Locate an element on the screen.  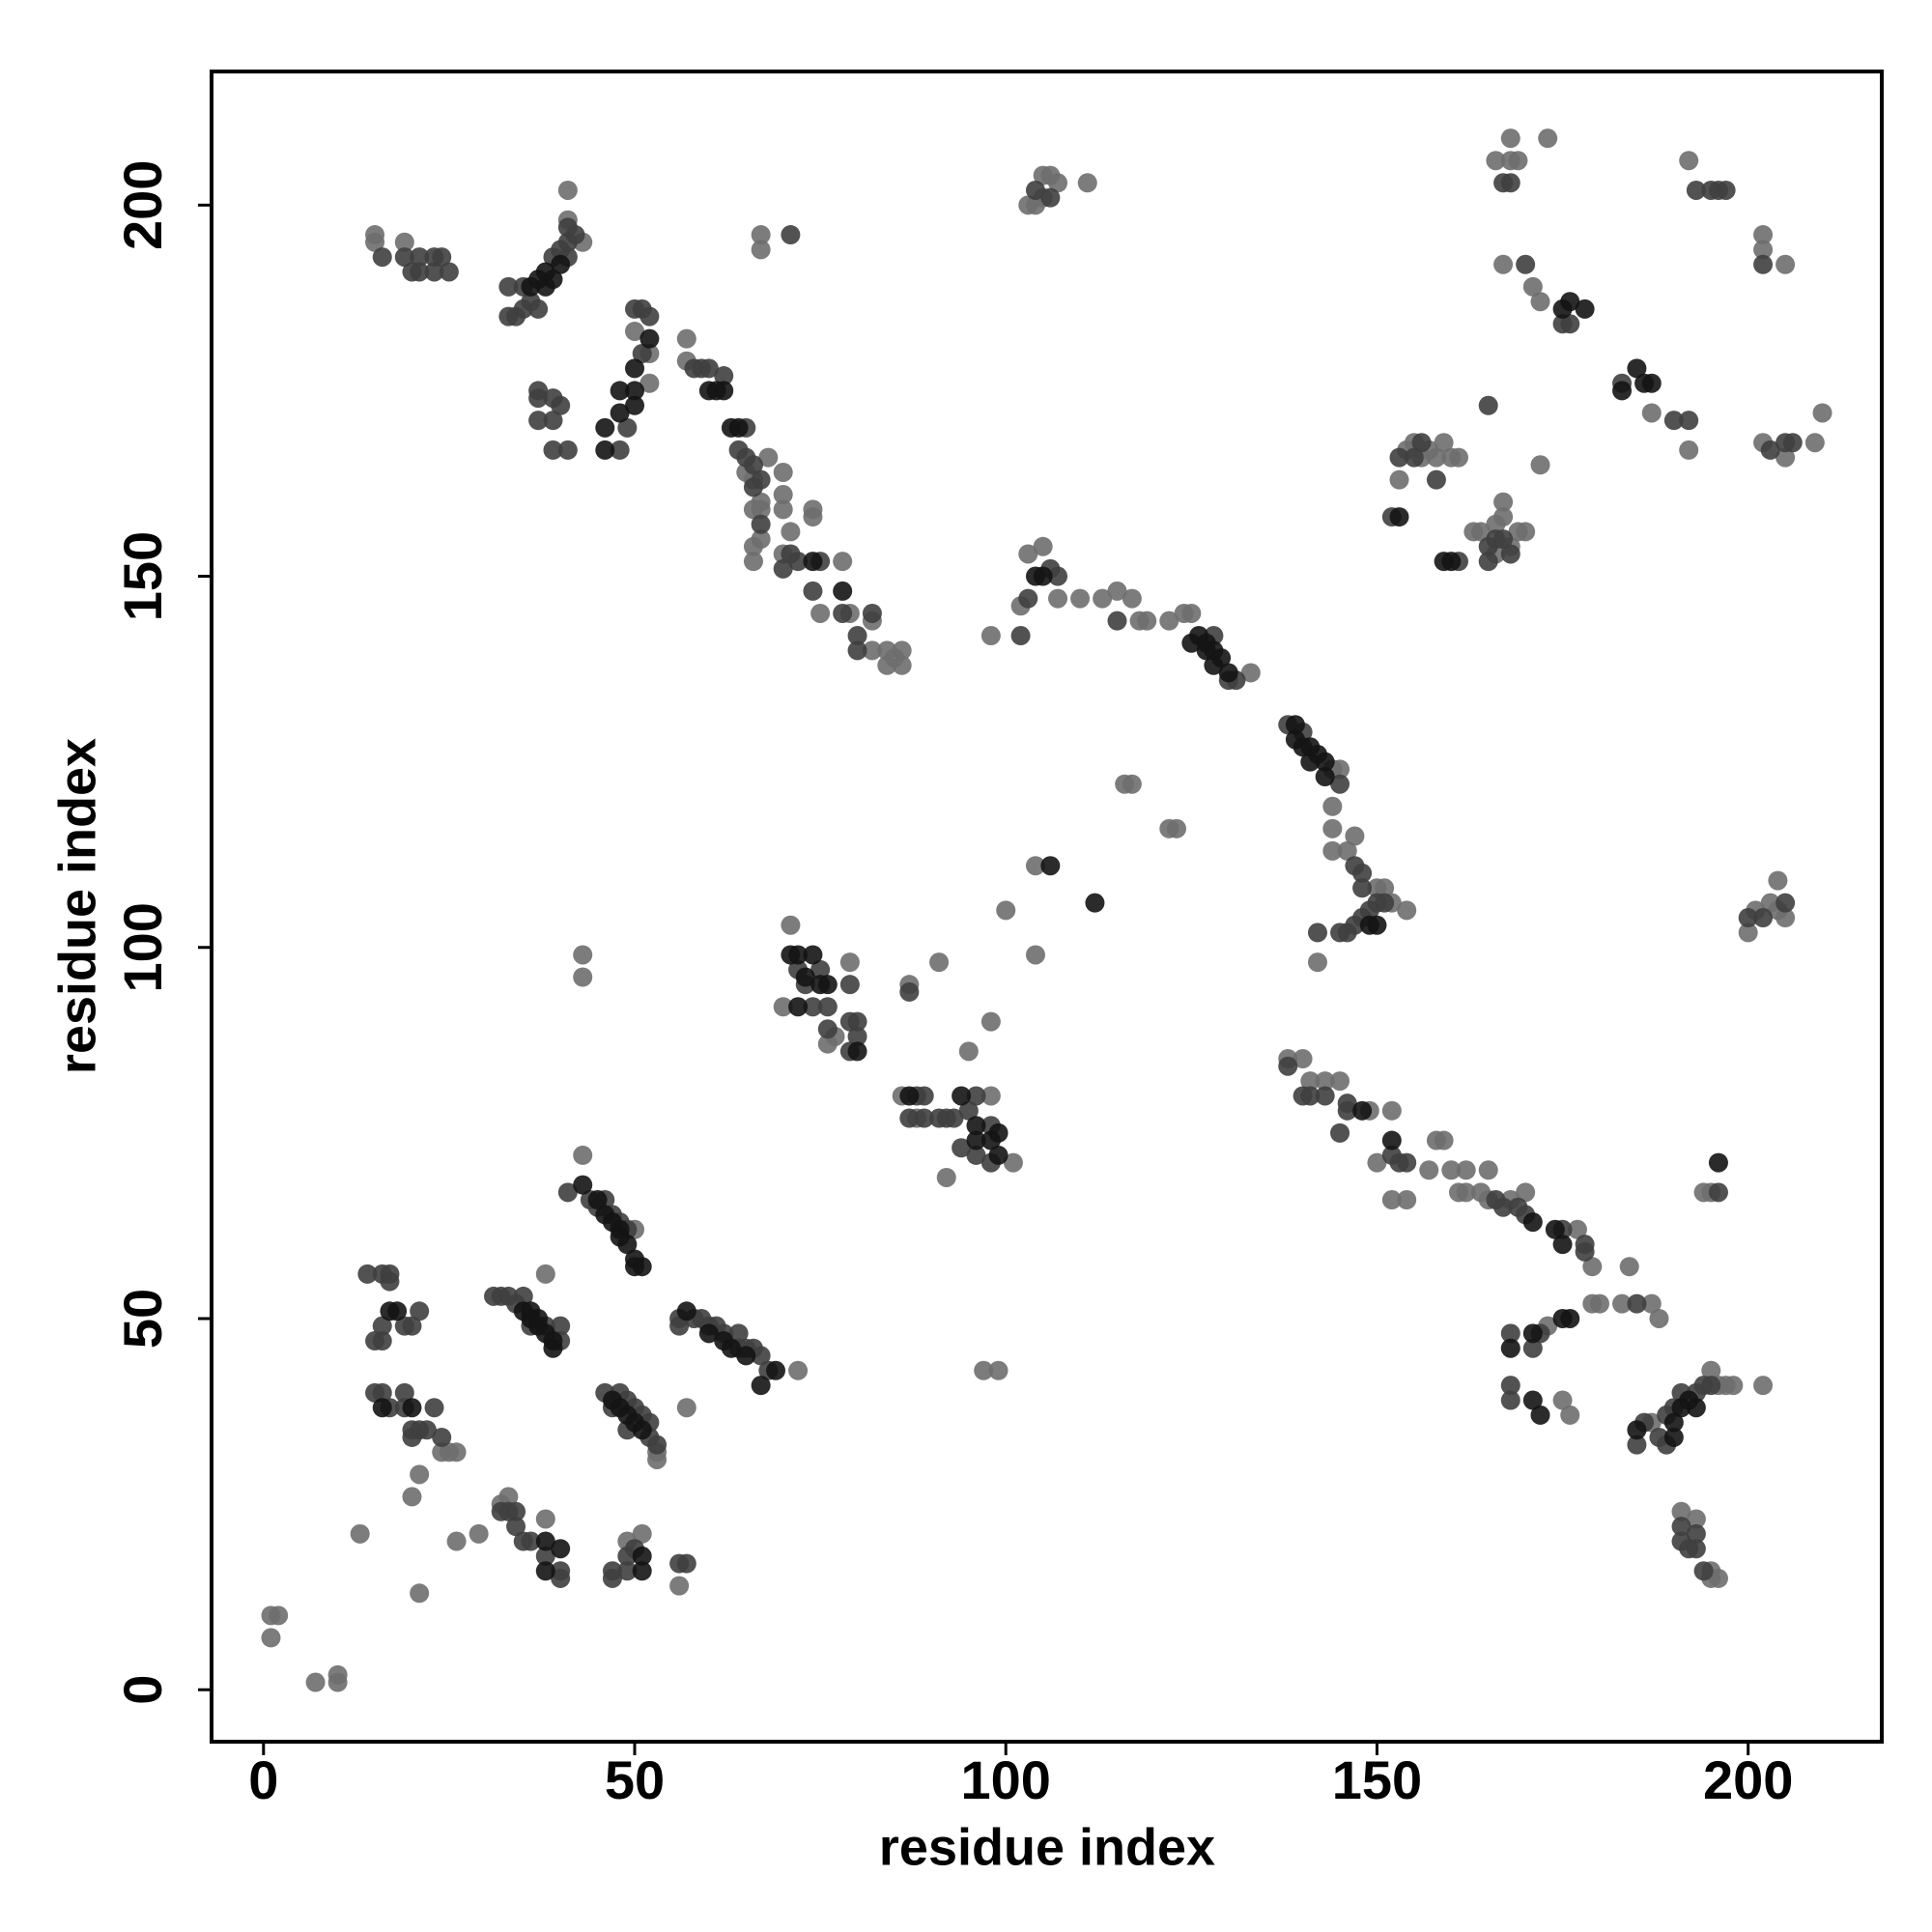
x-tick-label: 100 is located at coordinates (1006, 1779).